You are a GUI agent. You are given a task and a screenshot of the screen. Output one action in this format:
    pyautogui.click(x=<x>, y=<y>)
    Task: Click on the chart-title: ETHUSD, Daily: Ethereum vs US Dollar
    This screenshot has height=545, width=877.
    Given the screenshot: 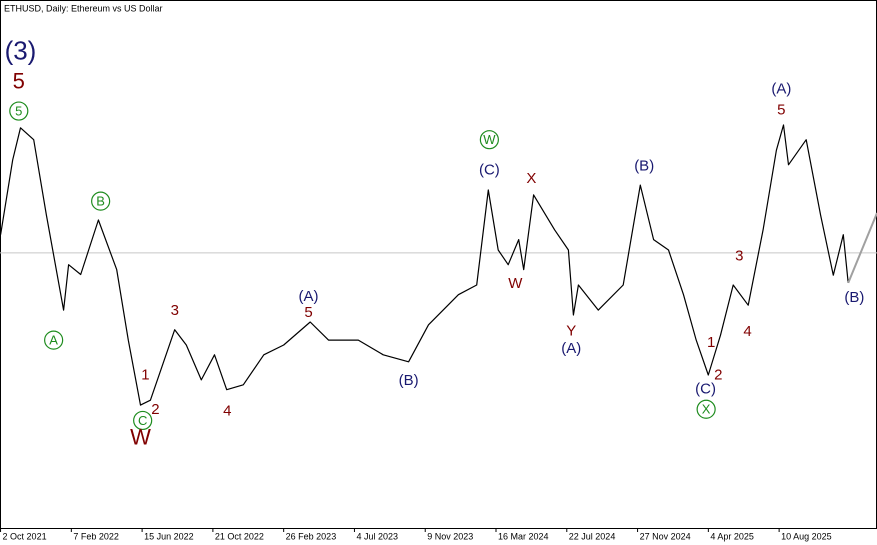 What is the action you would take?
    pyautogui.click(x=83, y=8)
    